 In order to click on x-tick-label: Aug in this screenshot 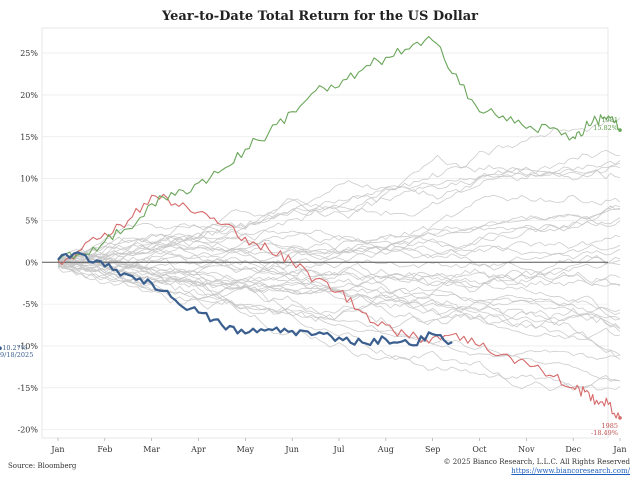, I will do `click(385, 449)`.